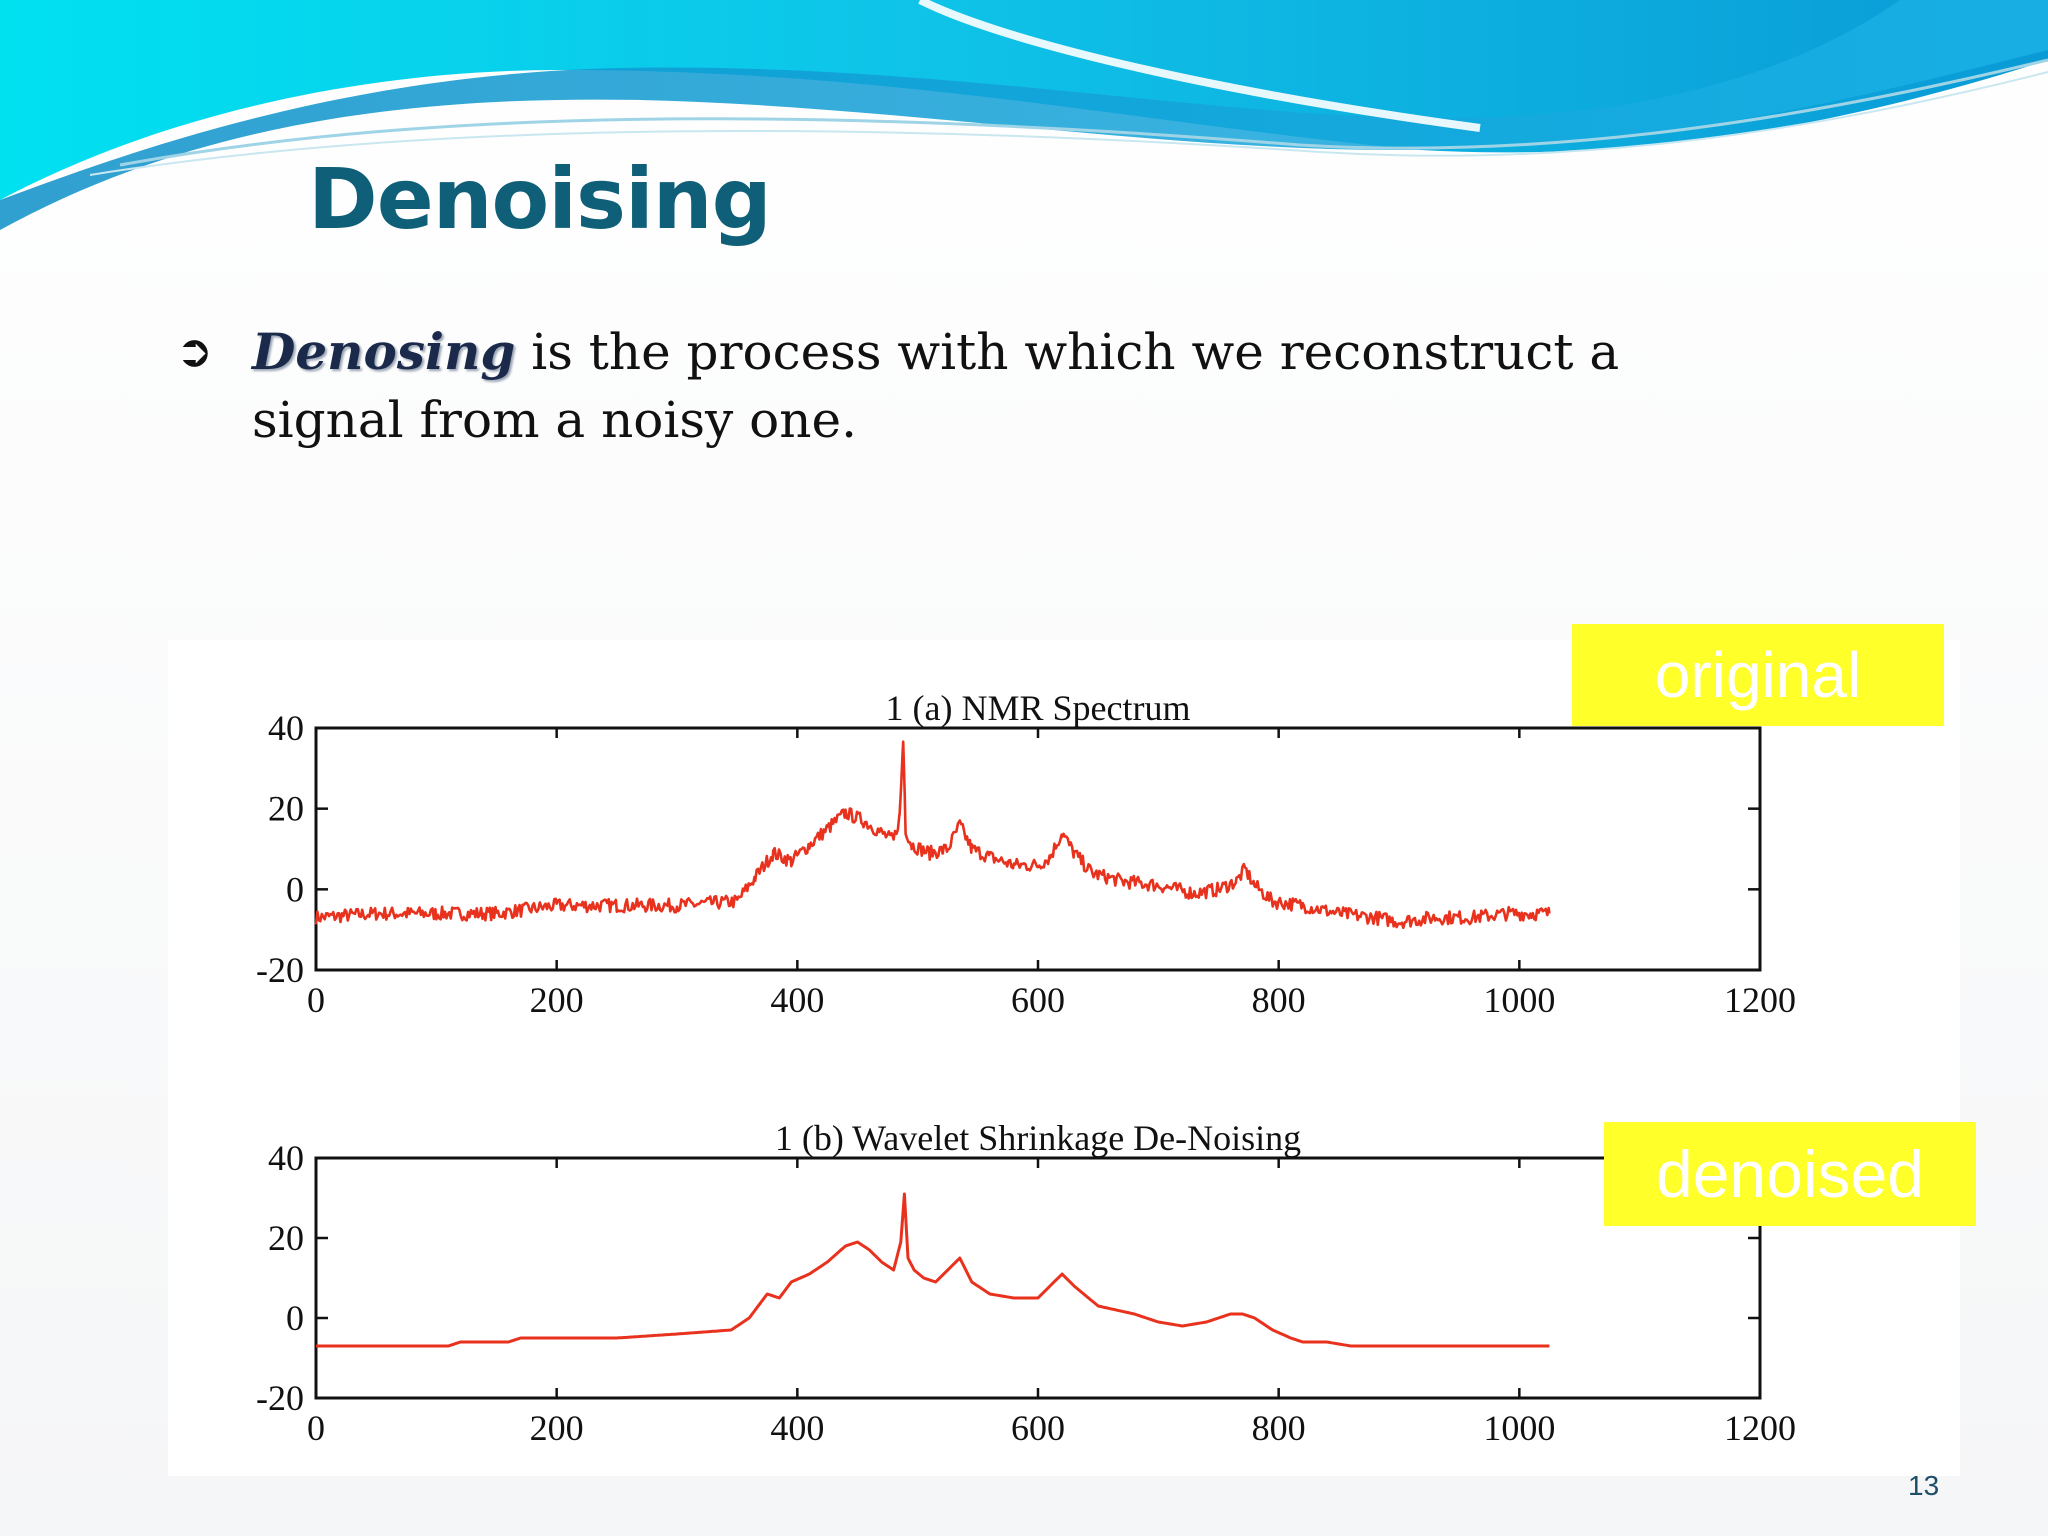  Describe the element at coordinates (1758, 675) in the screenshot. I see `original-label: original` at that location.